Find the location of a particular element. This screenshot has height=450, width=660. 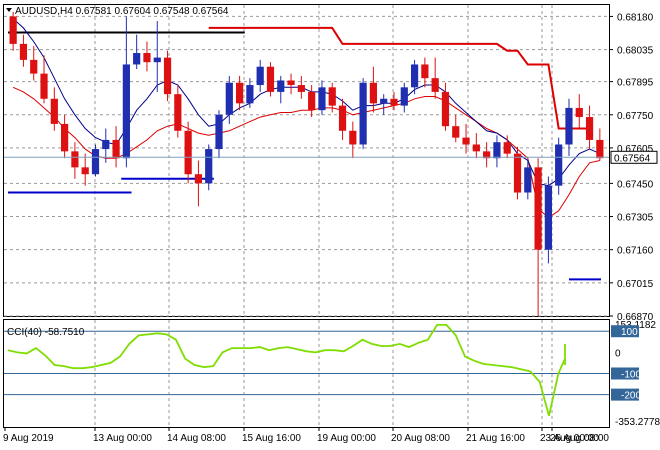

dropdown-triangle-icon is located at coordinates (9, 10).